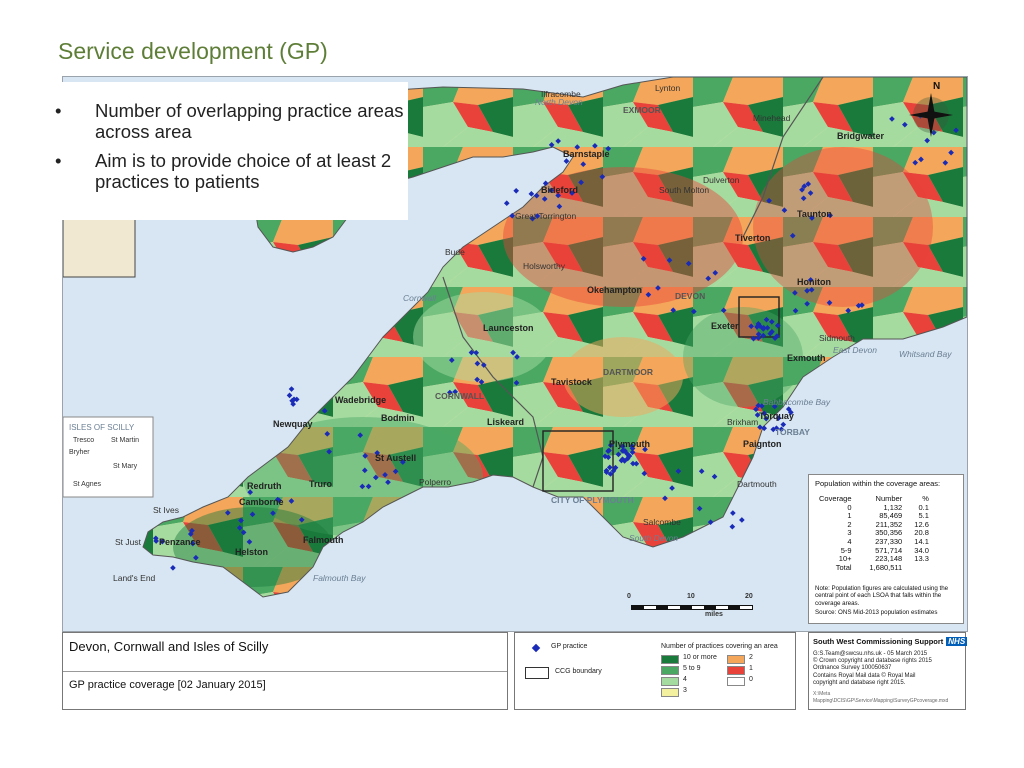 This screenshot has width=1024, height=768. Describe the element at coordinates (884, 550) in the screenshot. I see `table-row: 5-9 571,714 34.0` at that location.